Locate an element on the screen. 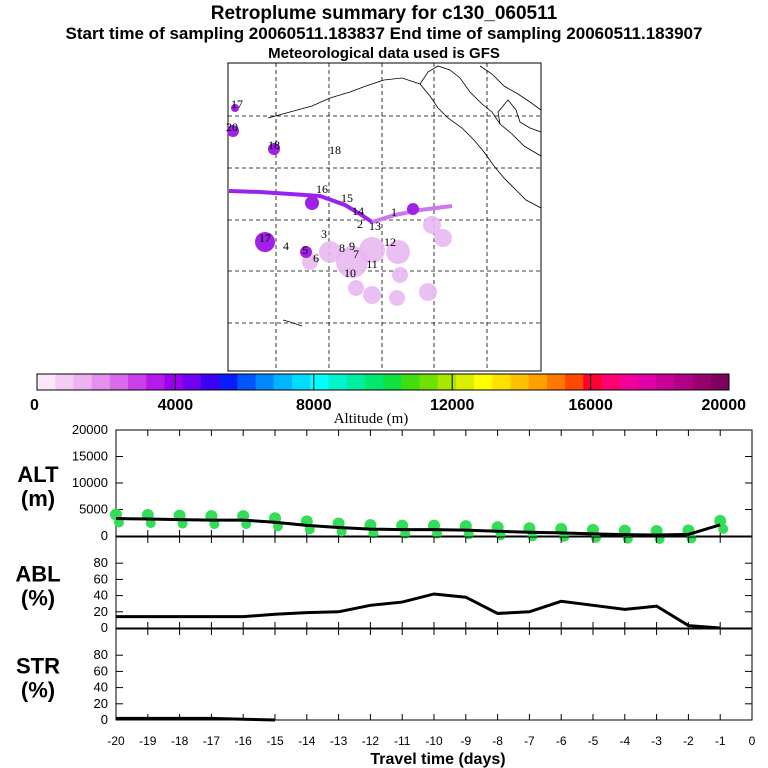 This screenshot has height=768, width=768. x-tick-label: -9 is located at coordinates (465, 741).